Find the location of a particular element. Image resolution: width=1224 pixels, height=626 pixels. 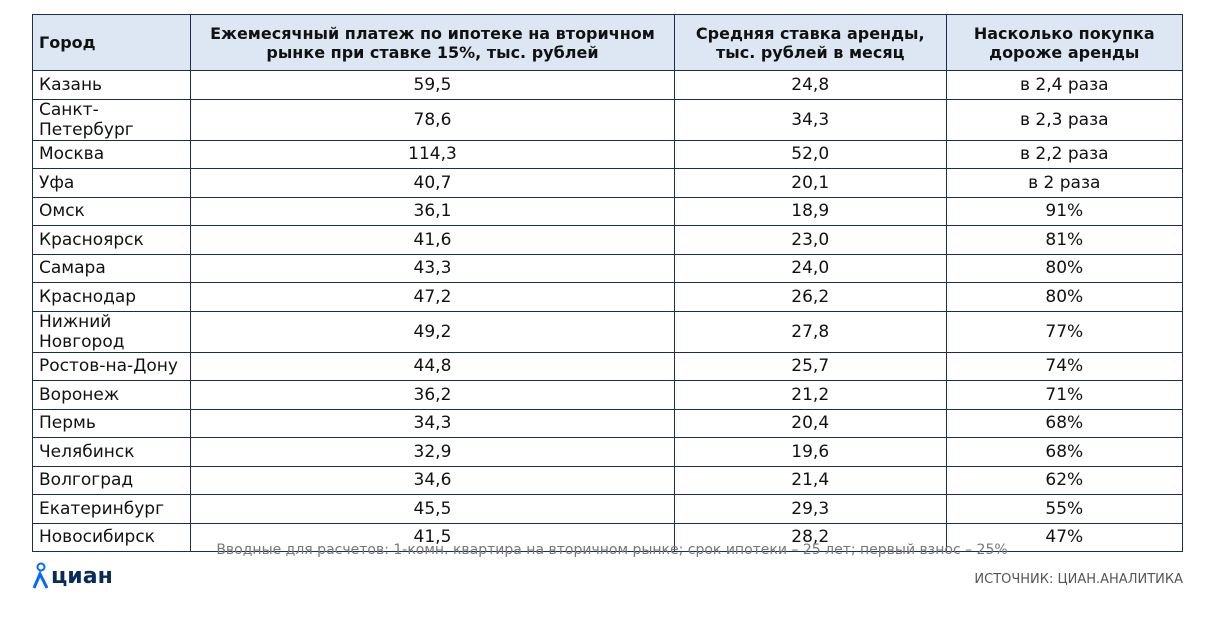

table-row: Воронеж 36,2 21,2 71% is located at coordinates (607, 395).